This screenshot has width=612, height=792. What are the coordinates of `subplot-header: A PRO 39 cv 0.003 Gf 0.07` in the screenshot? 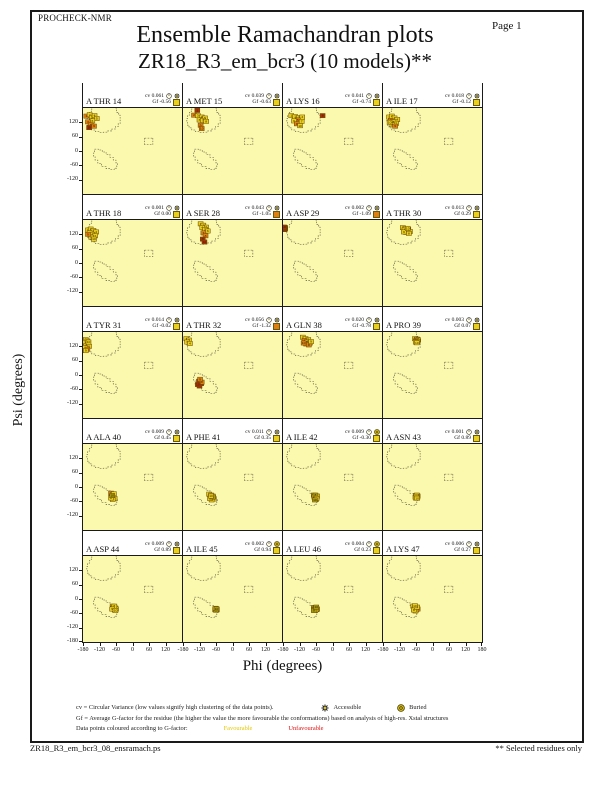 It's located at (432, 319).